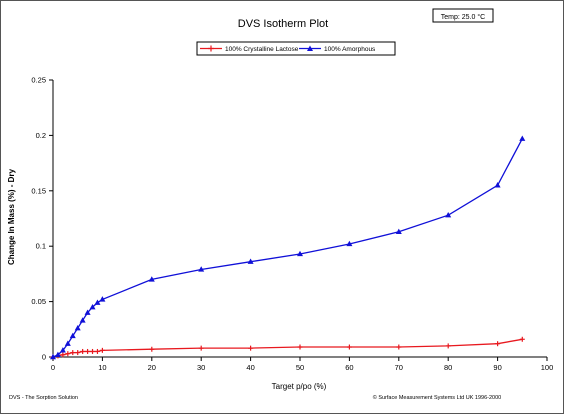  I want to click on y-axis-label: Change In Mass (%) - Dry, so click(11, 216).